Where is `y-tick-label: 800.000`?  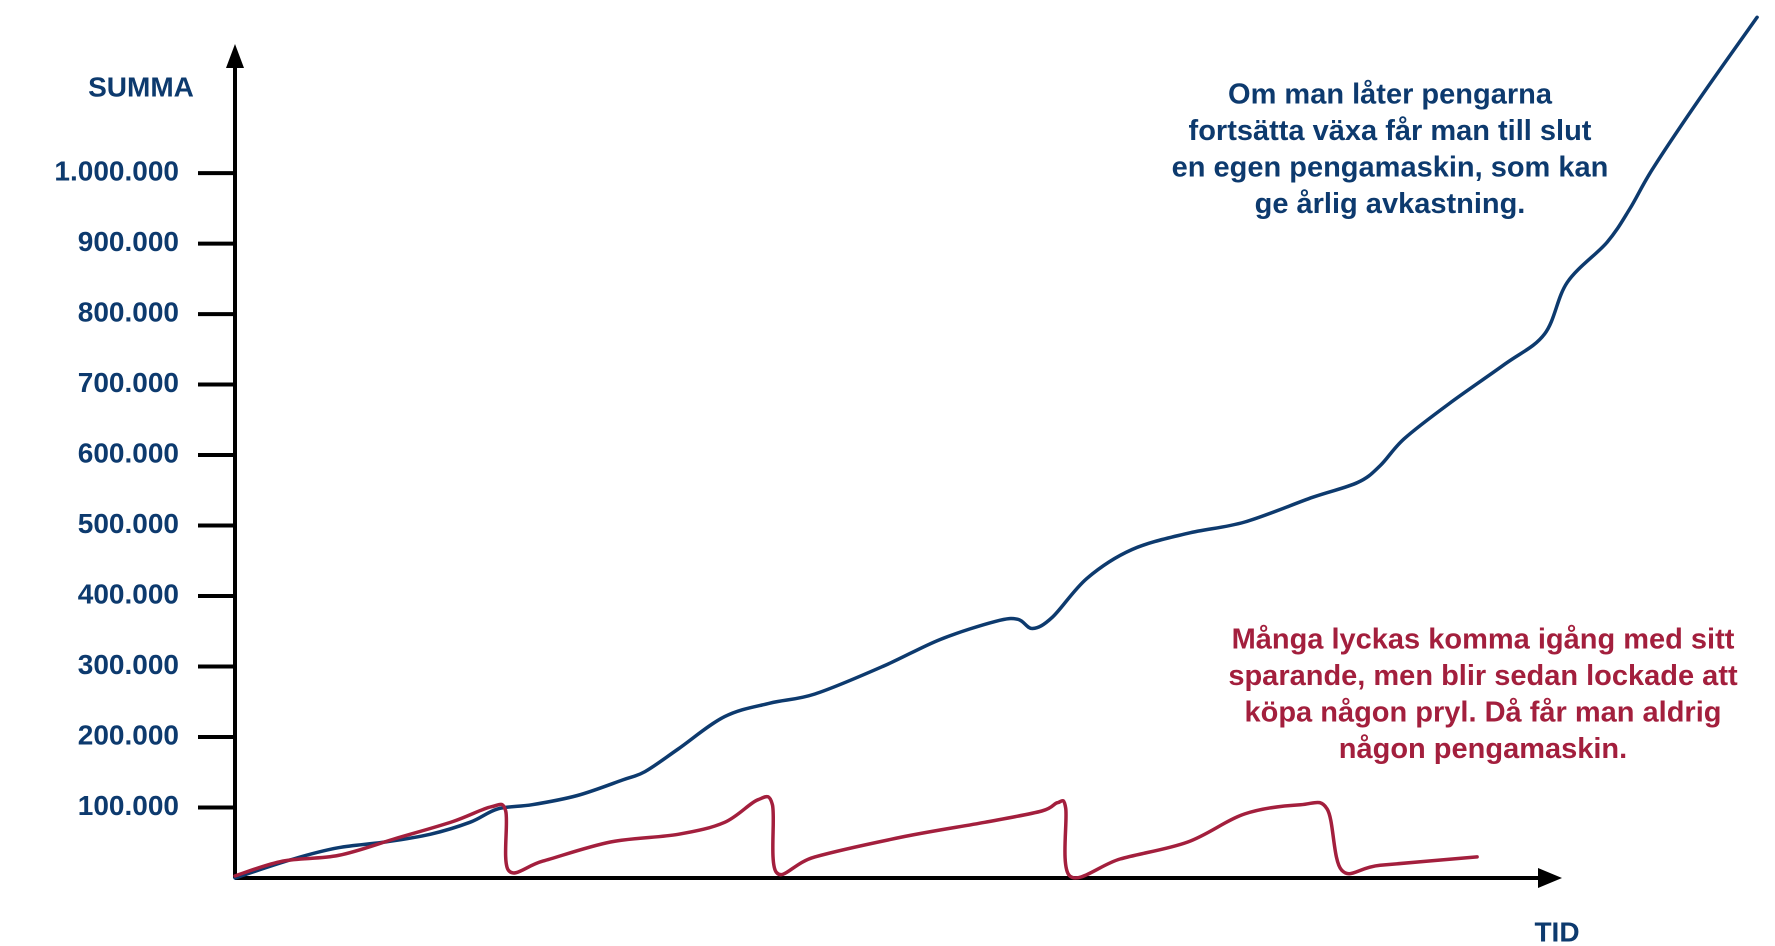
y-tick-label: 800.000 is located at coordinates (128, 311).